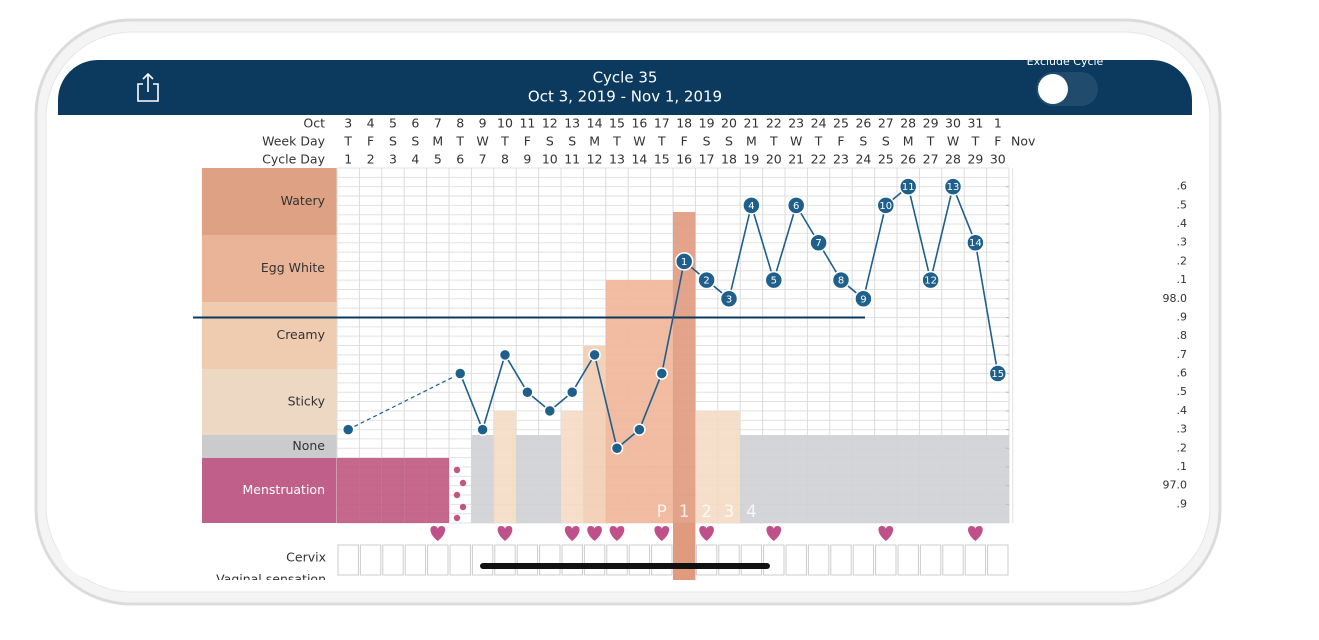 This screenshot has width=1319, height=640. What do you see at coordinates (505, 159) in the screenshot?
I see `cycle-day-label: 8` at bounding box center [505, 159].